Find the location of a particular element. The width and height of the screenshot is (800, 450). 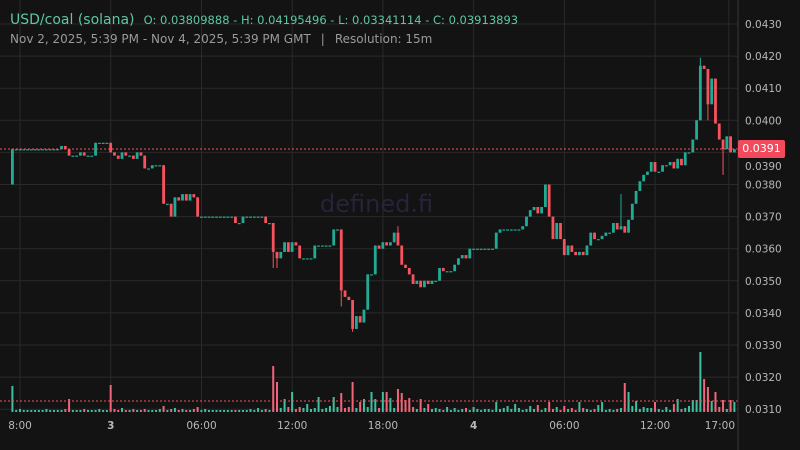

resolution: Resolution: 15m is located at coordinates (383, 39).